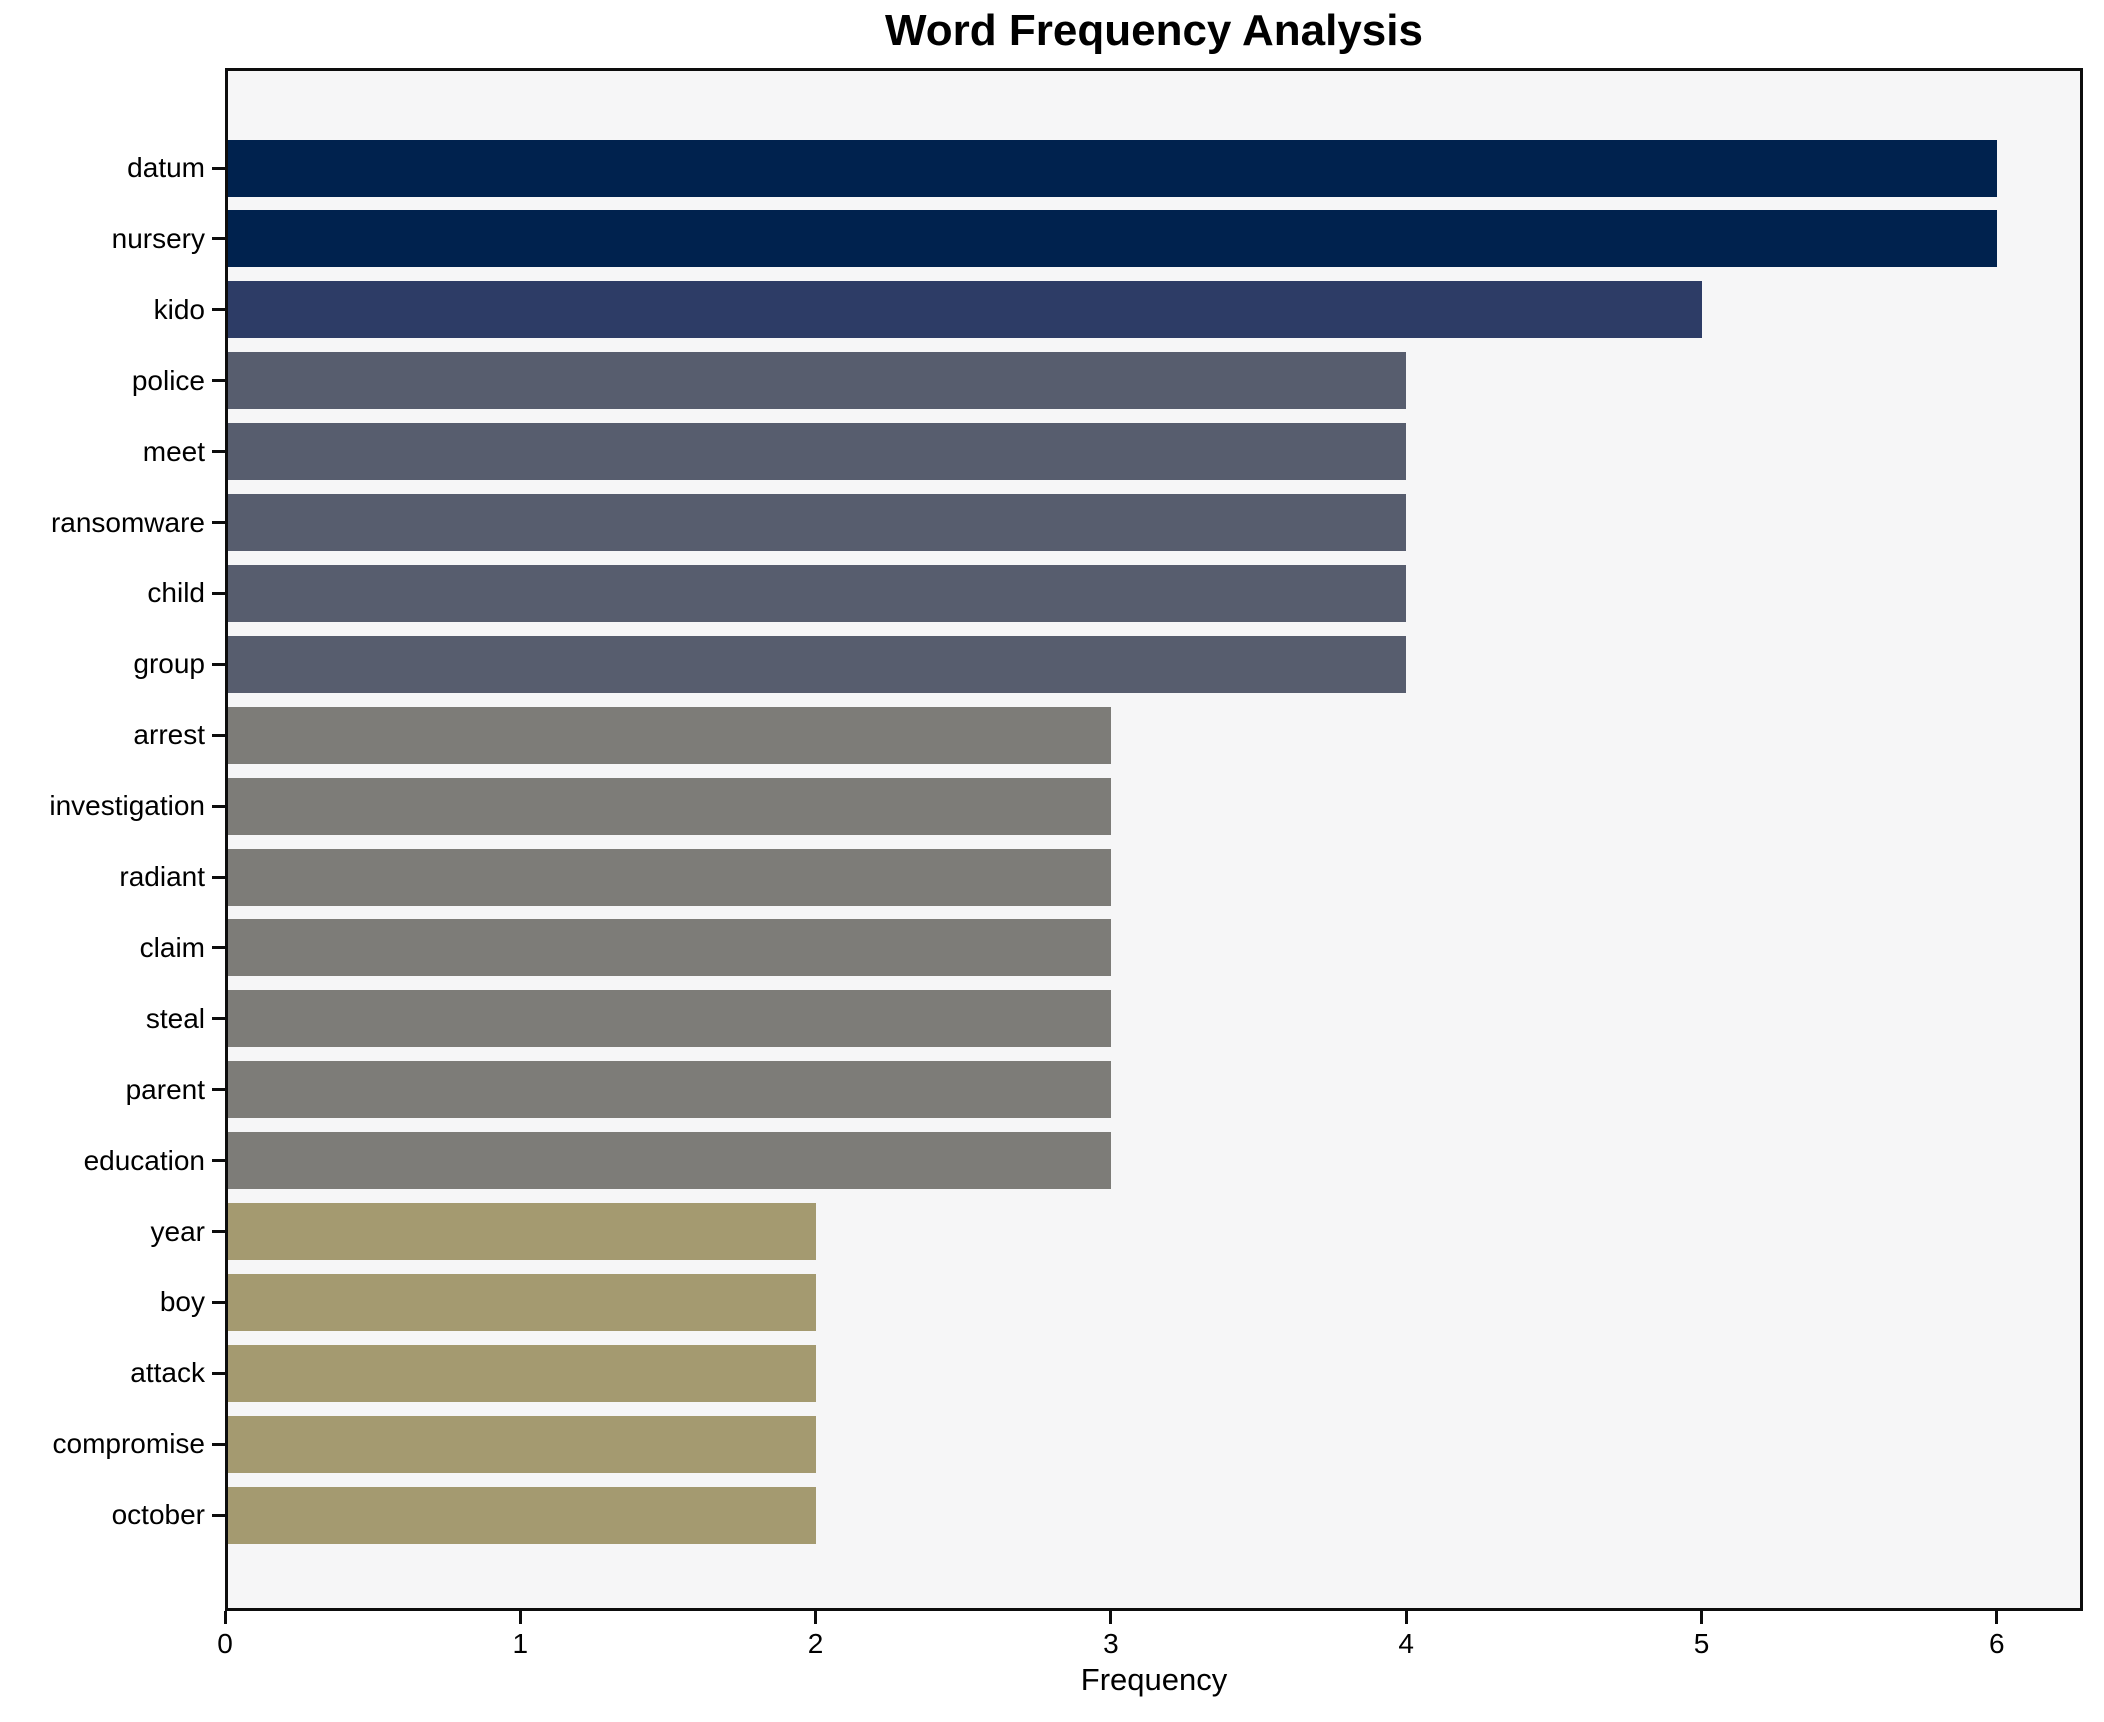 Image resolution: width=2104 pixels, height=1722 pixels. Describe the element at coordinates (522, 1444) in the screenshot. I see `bar-compromise` at that location.